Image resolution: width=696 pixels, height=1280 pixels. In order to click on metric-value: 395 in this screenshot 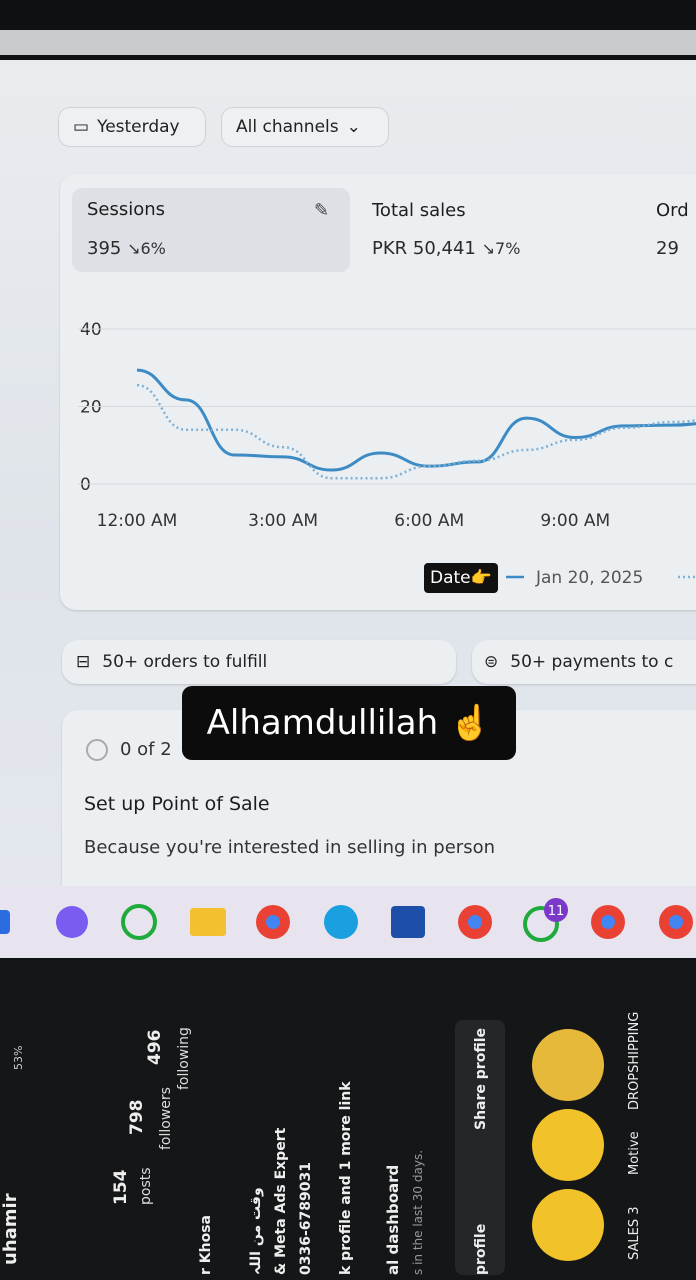, I will do `click(104, 248)`.